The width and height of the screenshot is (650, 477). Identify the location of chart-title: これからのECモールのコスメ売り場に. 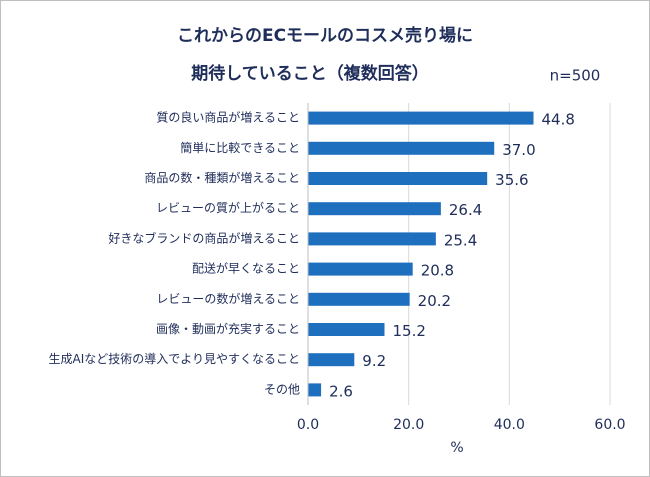
(325, 35).